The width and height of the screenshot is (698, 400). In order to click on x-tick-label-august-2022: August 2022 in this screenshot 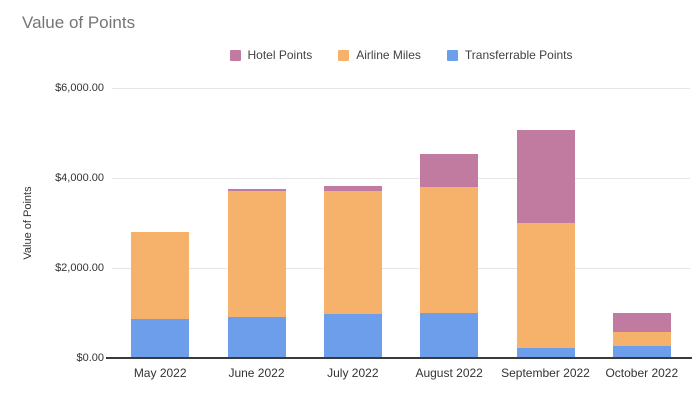, I will do `click(449, 373)`.